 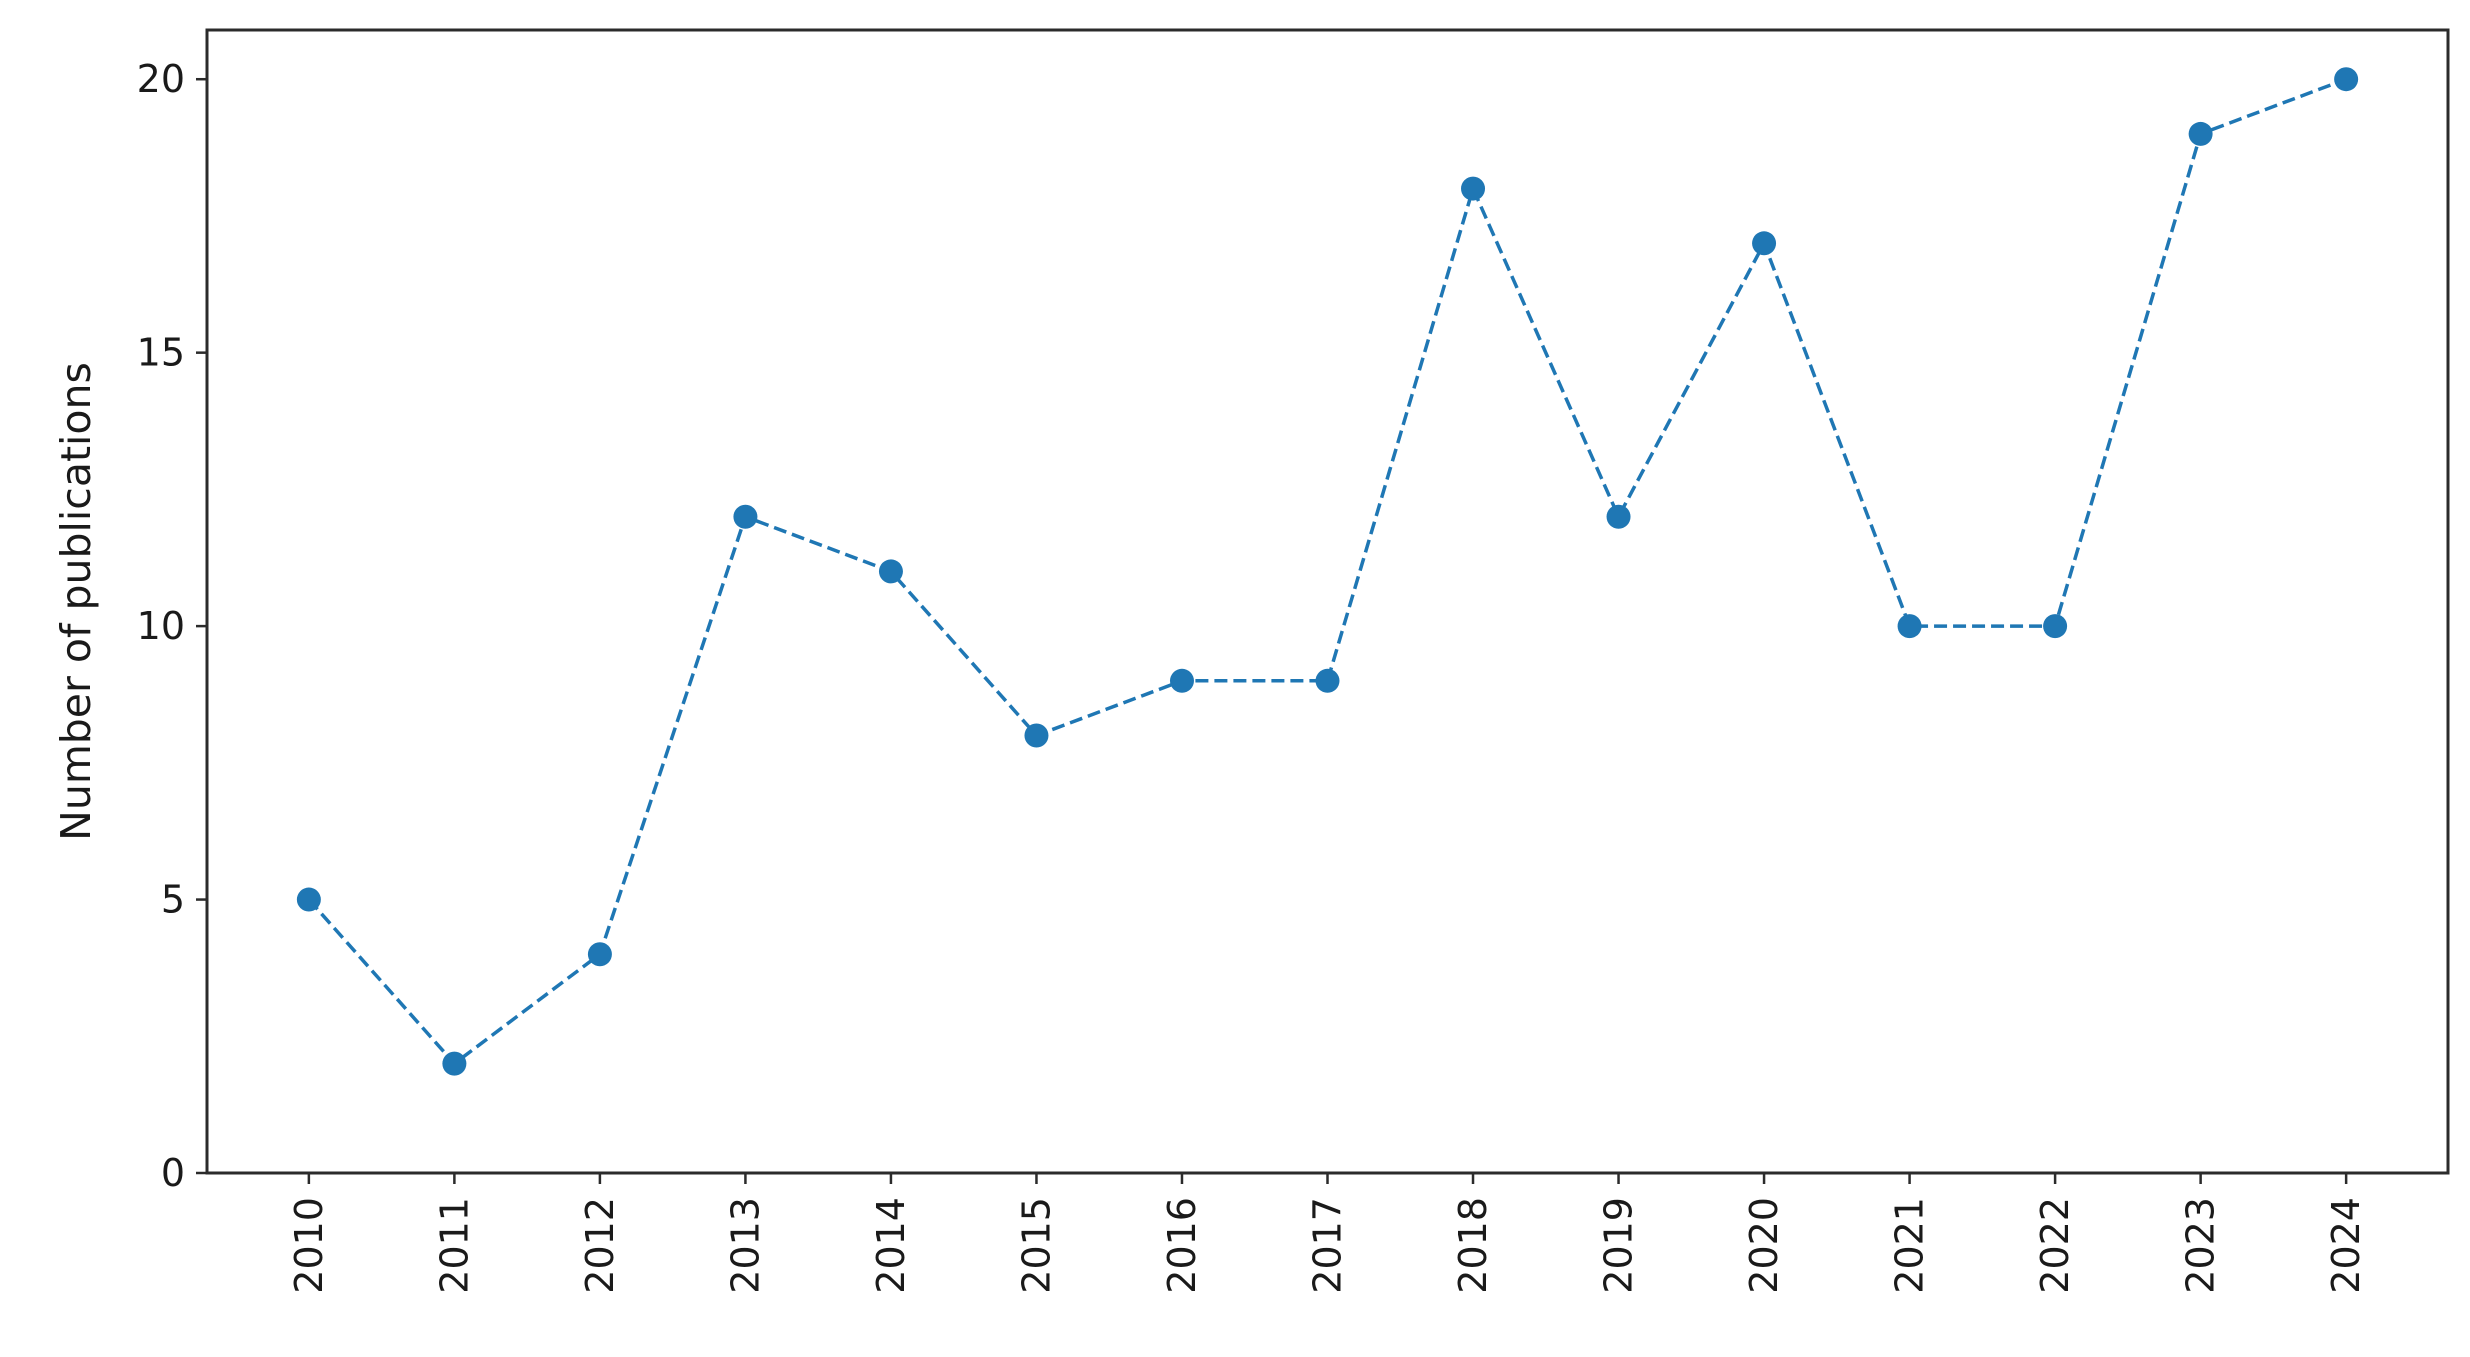 I want to click on data-point-2016, so click(x=1181, y=680).